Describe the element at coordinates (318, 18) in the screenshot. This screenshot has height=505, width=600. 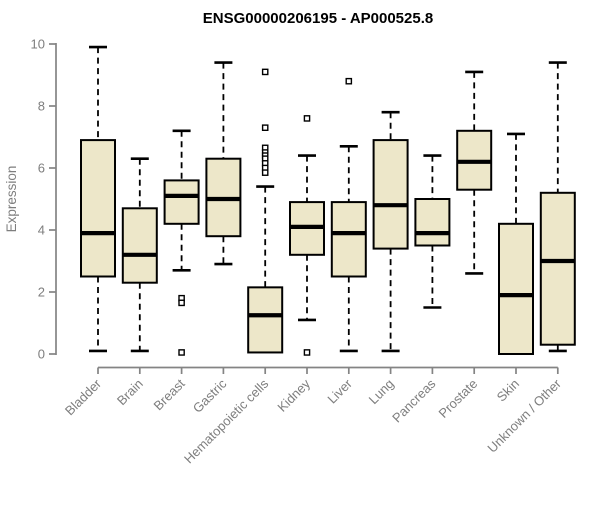
I see `chart-title: ENSG00000206195 - AP000525.8` at that location.